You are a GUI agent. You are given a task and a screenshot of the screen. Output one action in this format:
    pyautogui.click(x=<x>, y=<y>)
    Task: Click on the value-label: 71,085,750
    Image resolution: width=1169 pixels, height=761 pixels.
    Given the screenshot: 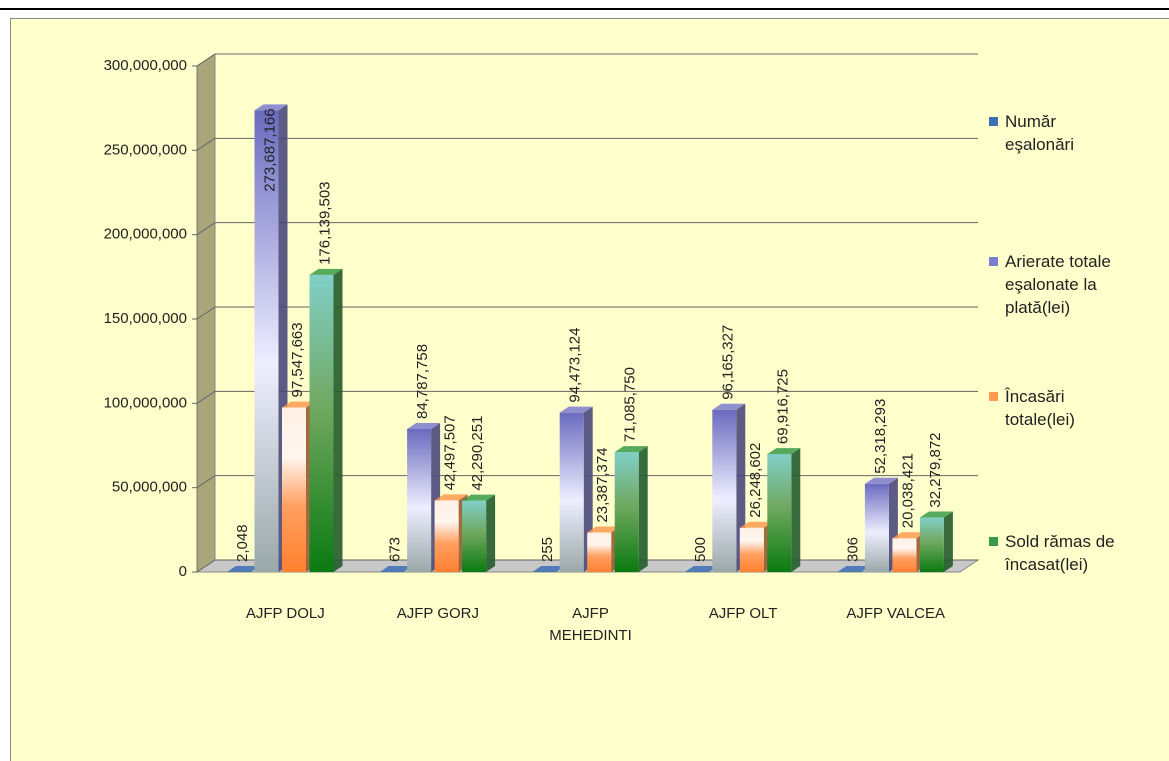 What is the action you would take?
    pyautogui.click(x=630, y=404)
    